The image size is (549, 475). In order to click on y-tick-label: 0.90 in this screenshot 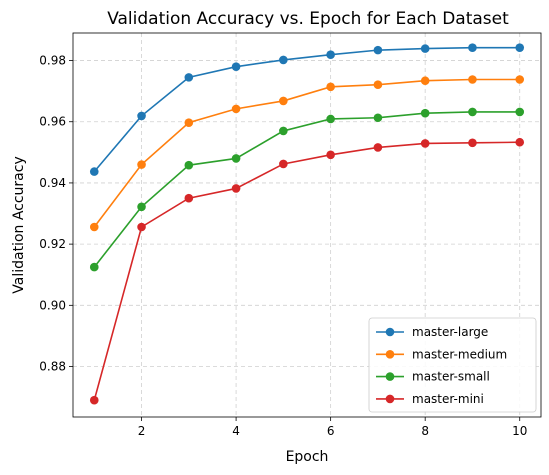, I will do `click(52, 305)`.